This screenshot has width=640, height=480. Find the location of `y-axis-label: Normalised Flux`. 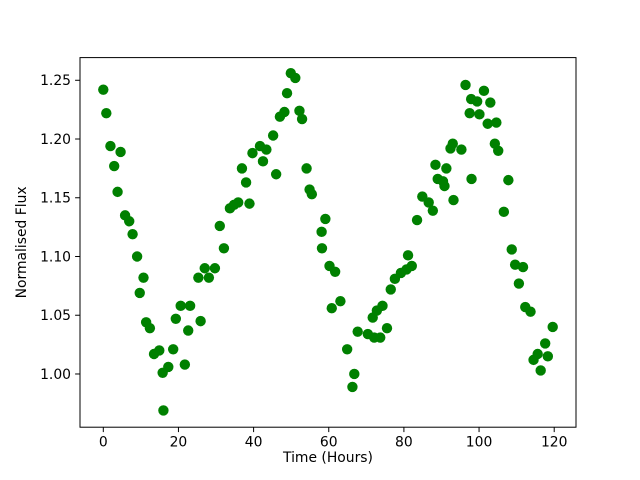

y-axis-label: Normalised Flux is located at coordinates (22, 242).